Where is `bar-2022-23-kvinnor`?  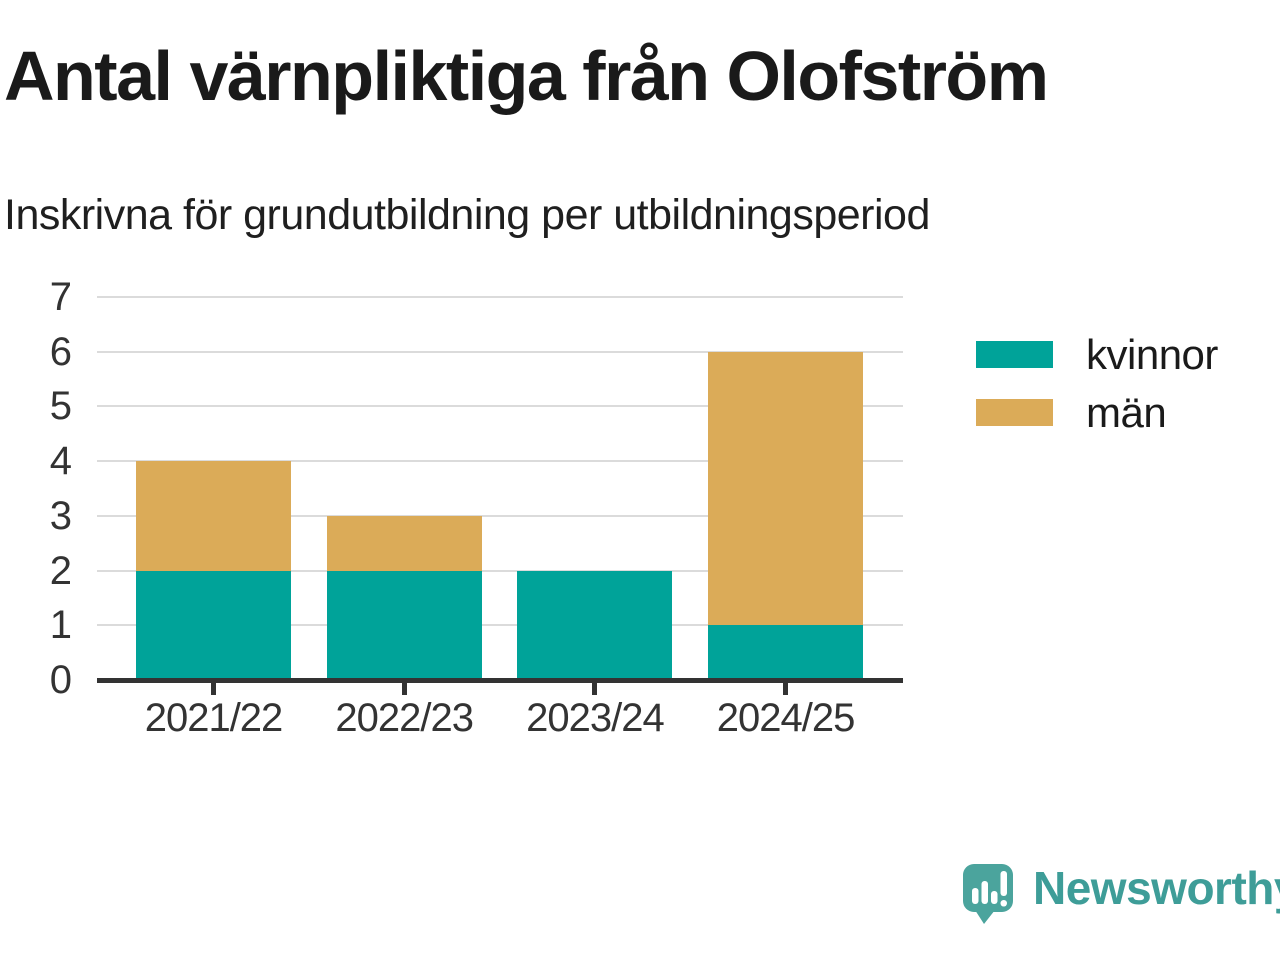 bar-2022-23-kvinnor is located at coordinates (404, 625).